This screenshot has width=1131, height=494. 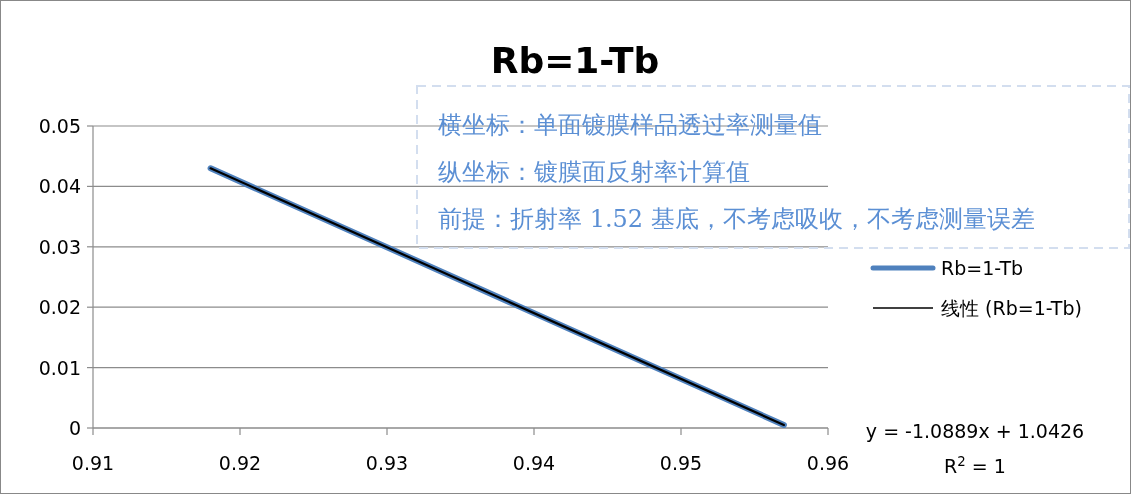 What do you see at coordinates (59, 307) in the screenshot?
I see `y-tick-label: 0.02` at bounding box center [59, 307].